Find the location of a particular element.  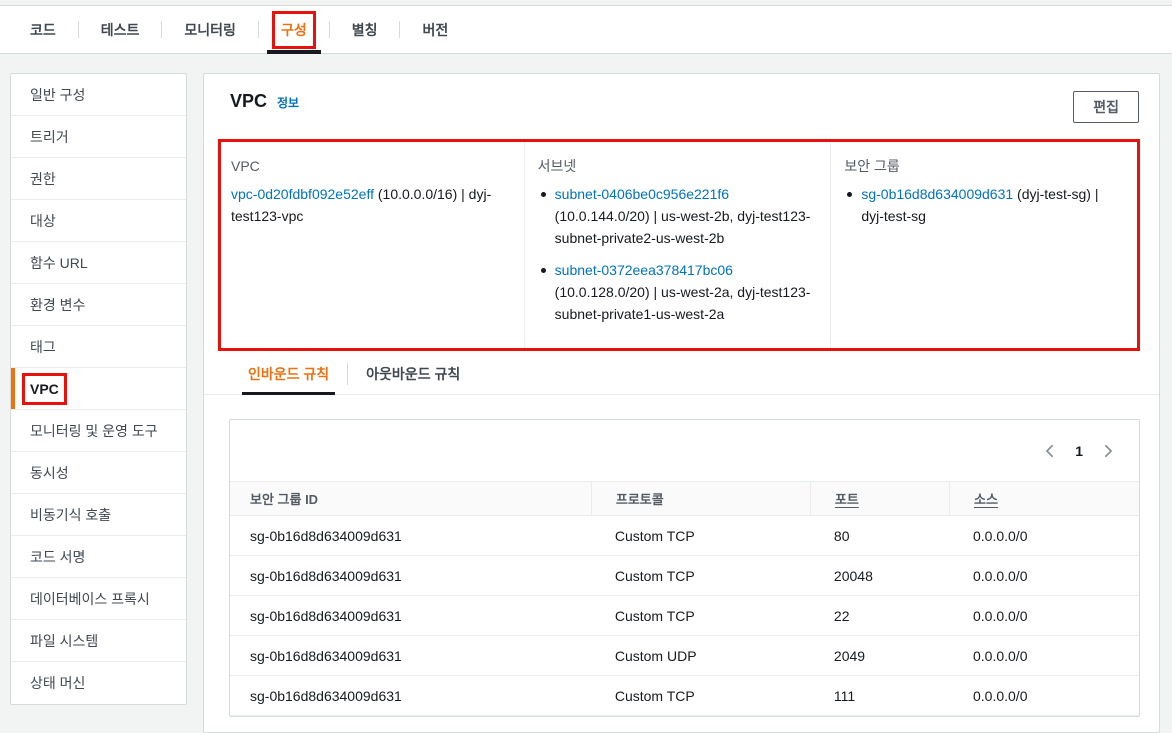

sidebar-item-env-variables: 환경 변수 is located at coordinates (98, 305).